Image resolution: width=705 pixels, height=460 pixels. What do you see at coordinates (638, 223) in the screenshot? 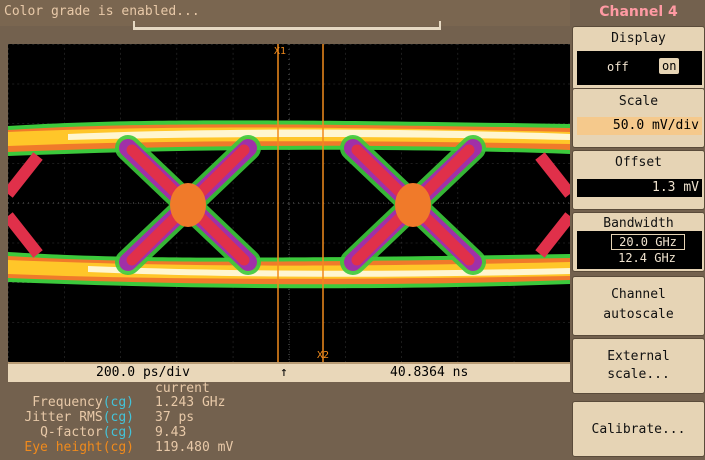
I see `bandwidth-label: Bandwidth` at bounding box center [638, 223].